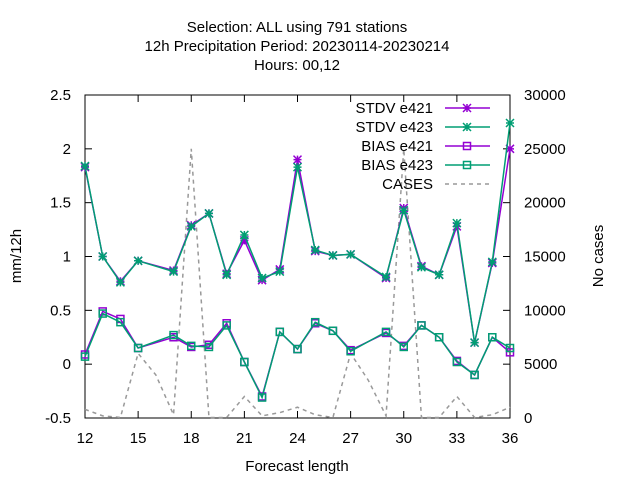 The height and width of the screenshot is (485, 640). What do you see at coordinates (510, 438) in the screenshot?
I see `x-tick-label: 36` at bounding box center [510, 438].